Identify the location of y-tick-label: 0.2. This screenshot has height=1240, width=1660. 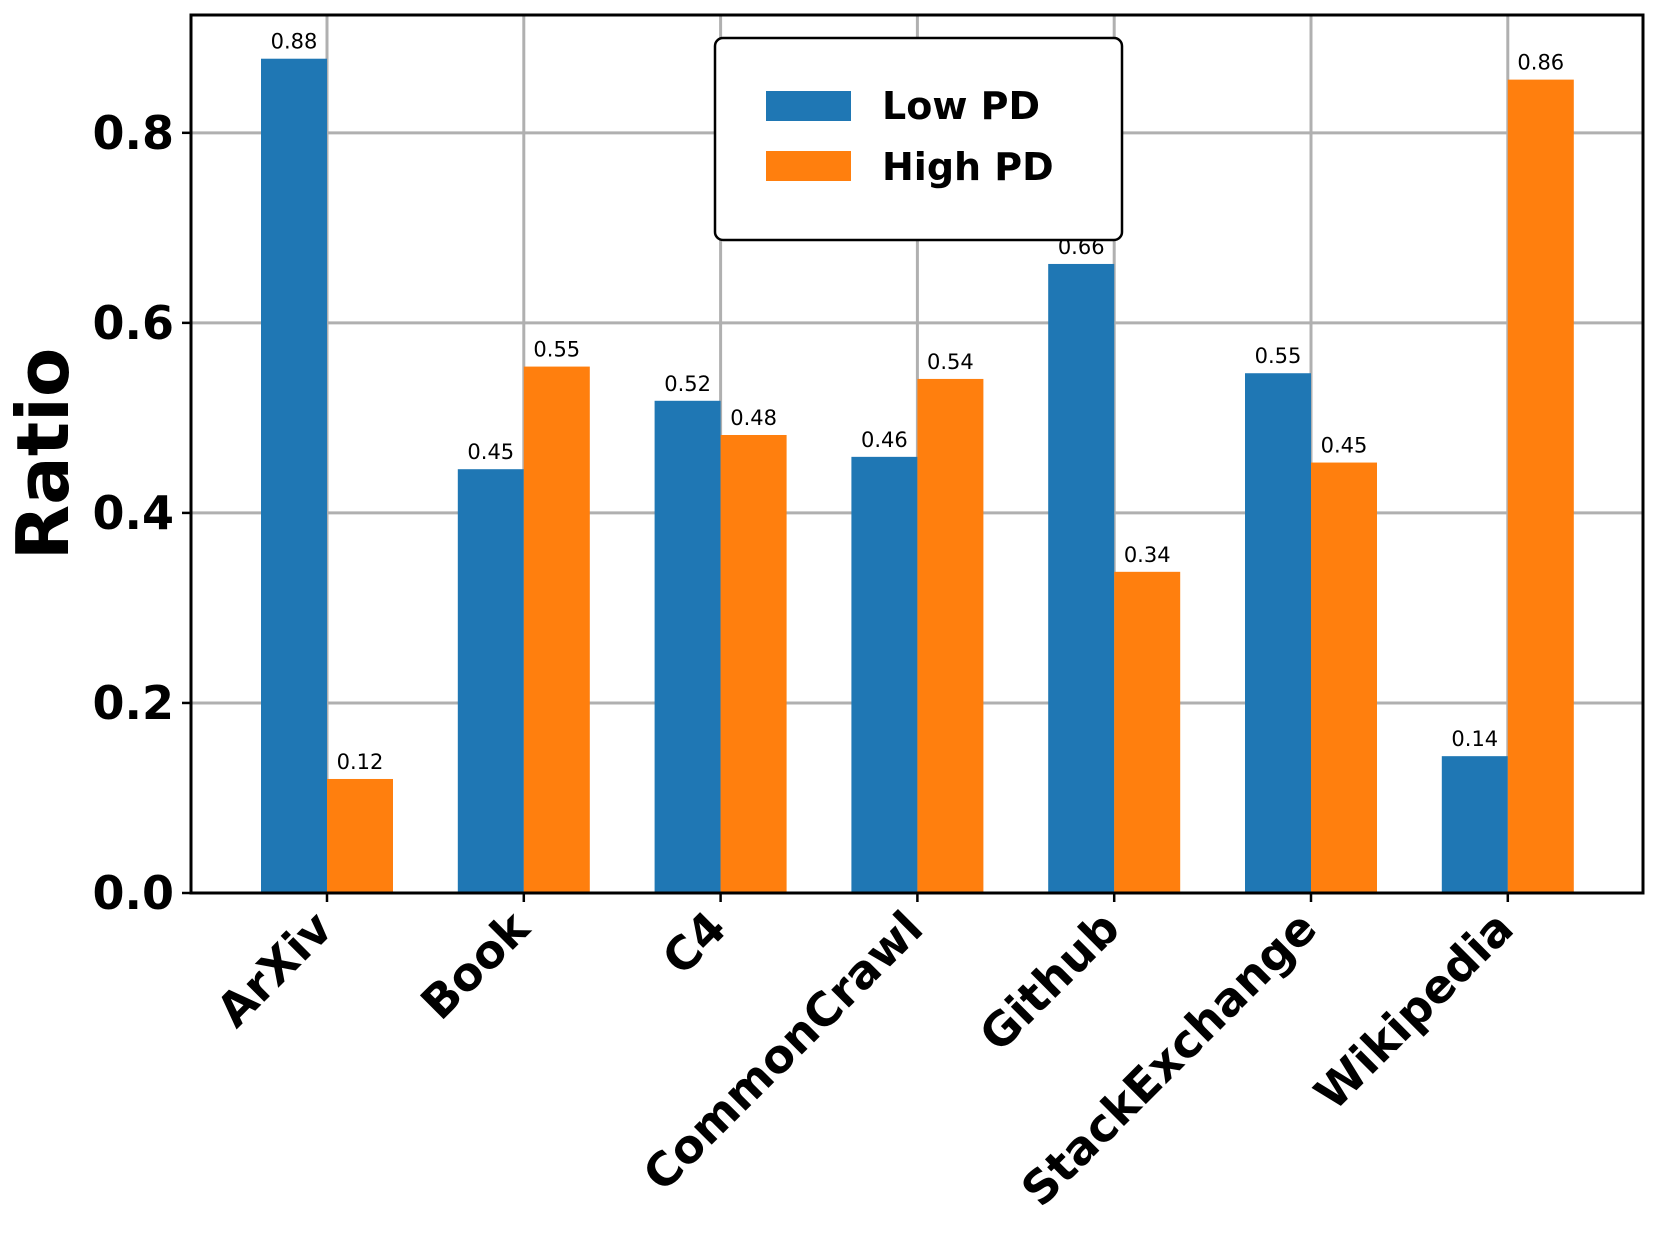
(134, 703).